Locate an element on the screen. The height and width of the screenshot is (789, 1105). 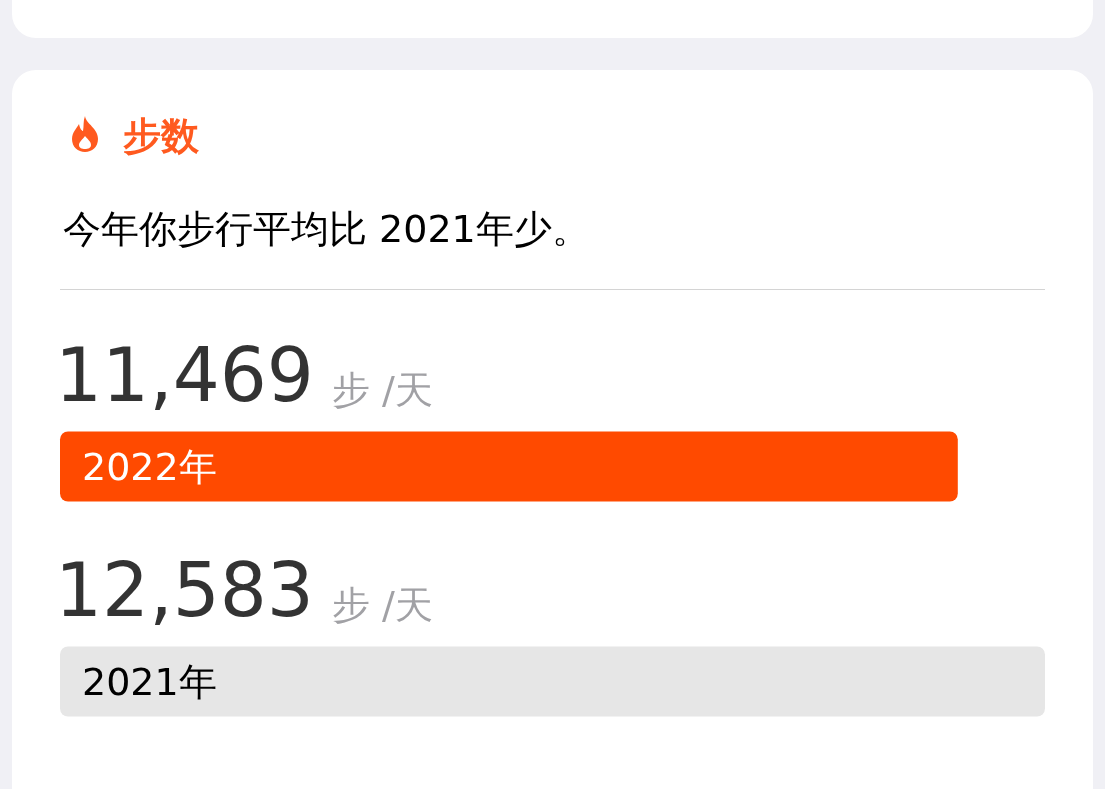
data-label: 11,469 is located at coordinates (184, 374).